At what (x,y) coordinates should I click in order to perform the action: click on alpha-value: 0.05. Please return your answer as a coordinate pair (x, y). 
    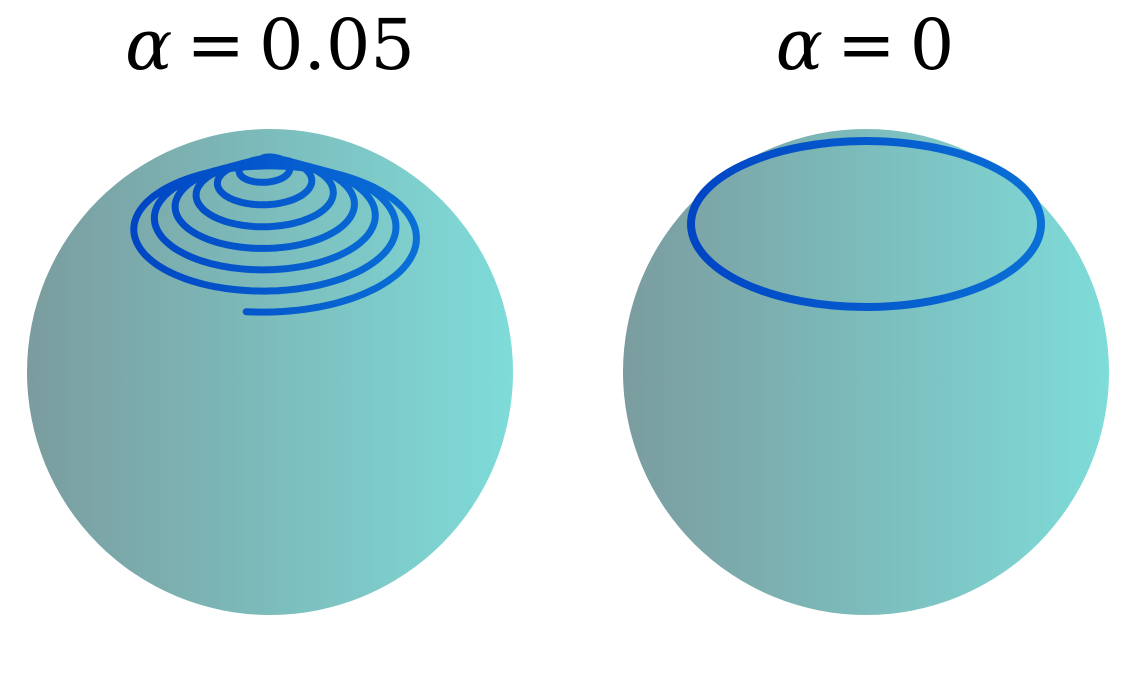
    Looking at the image, I should click on (337, 45).